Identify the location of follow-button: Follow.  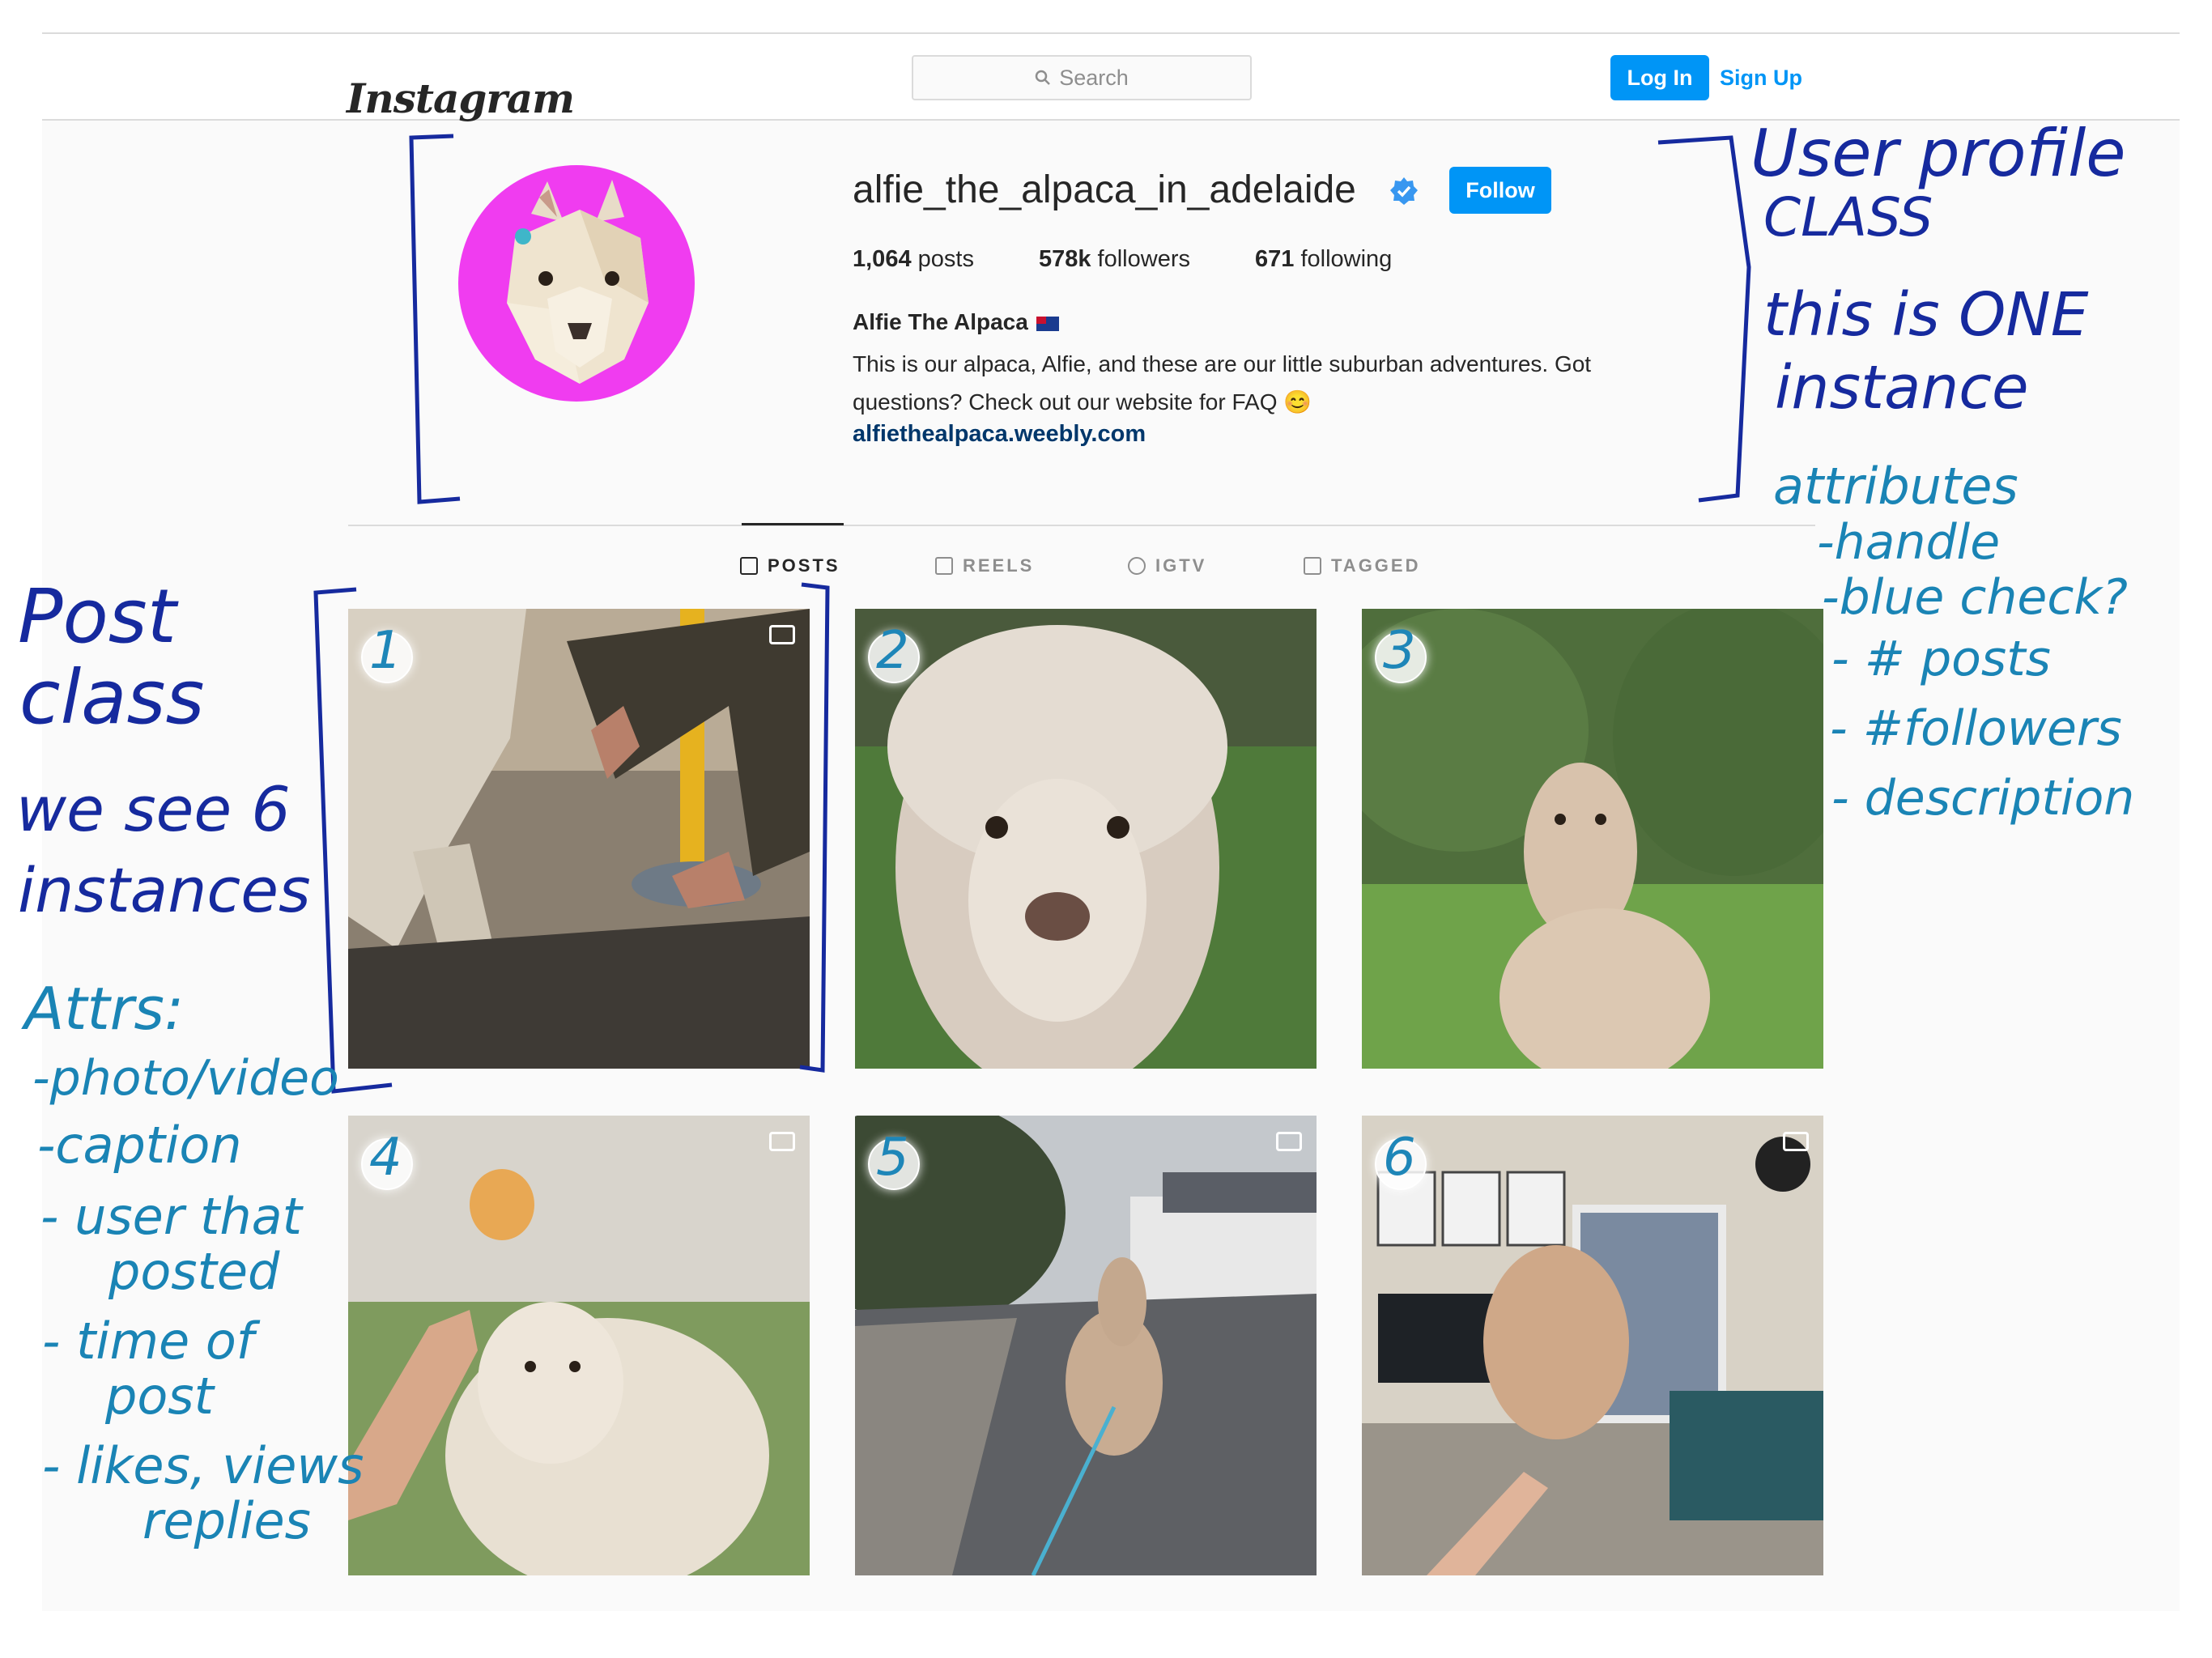
(1500, 190).